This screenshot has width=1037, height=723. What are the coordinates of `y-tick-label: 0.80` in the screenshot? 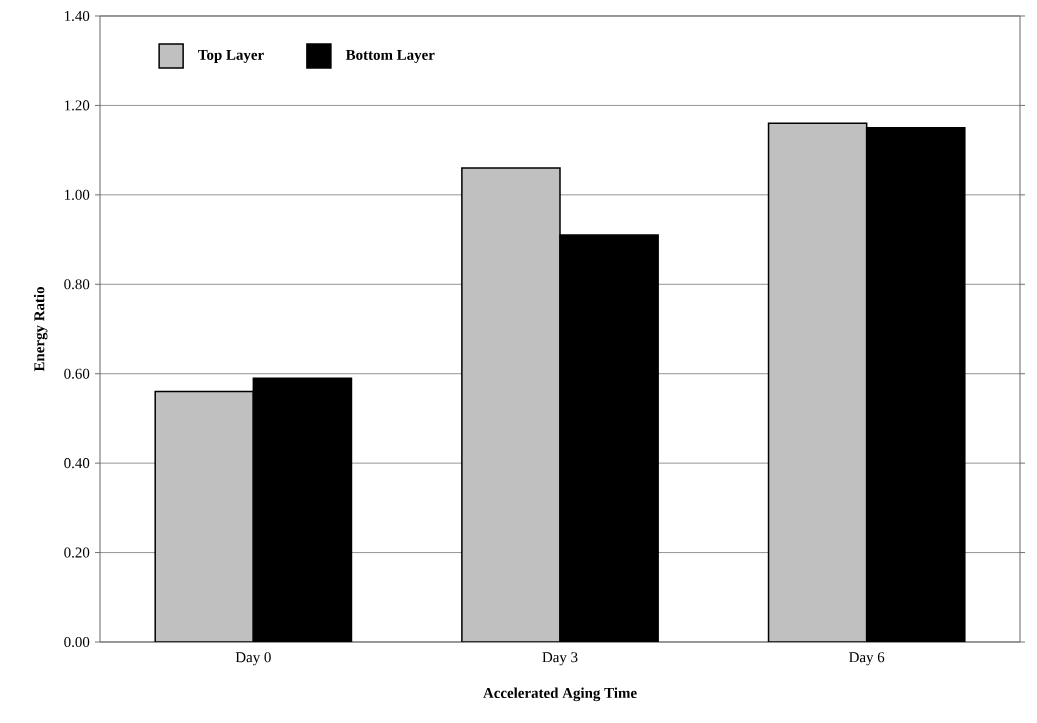 It's located at (77, 284).